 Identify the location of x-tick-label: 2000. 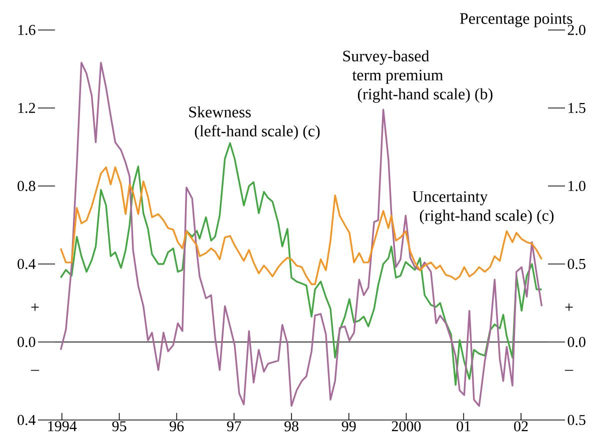
(406, 426).